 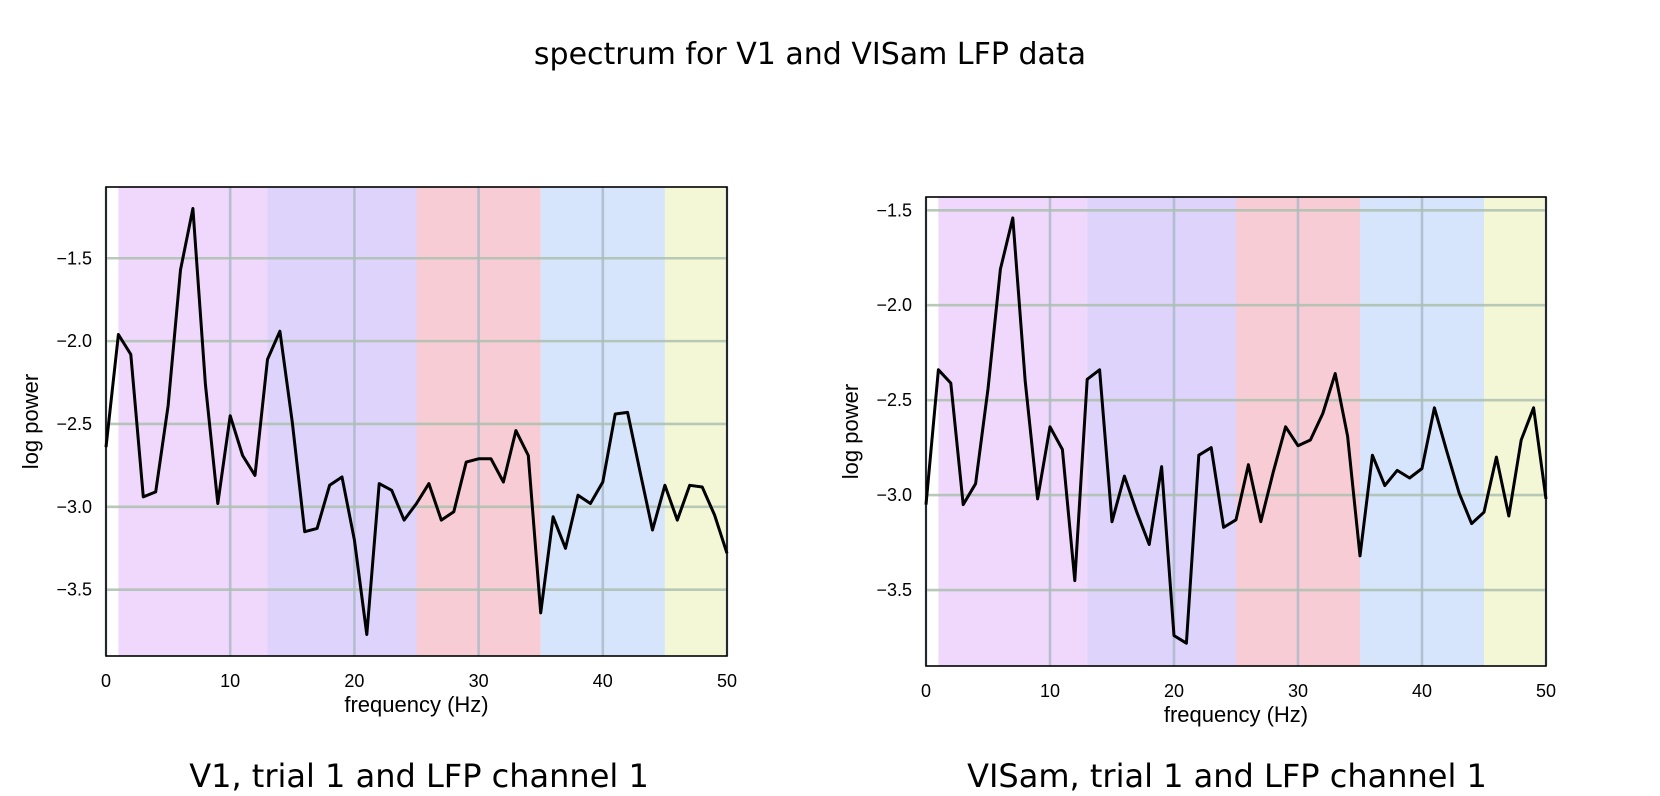 I want to click on panel-v1-ylabel: log power, so click(x=30, y=421).